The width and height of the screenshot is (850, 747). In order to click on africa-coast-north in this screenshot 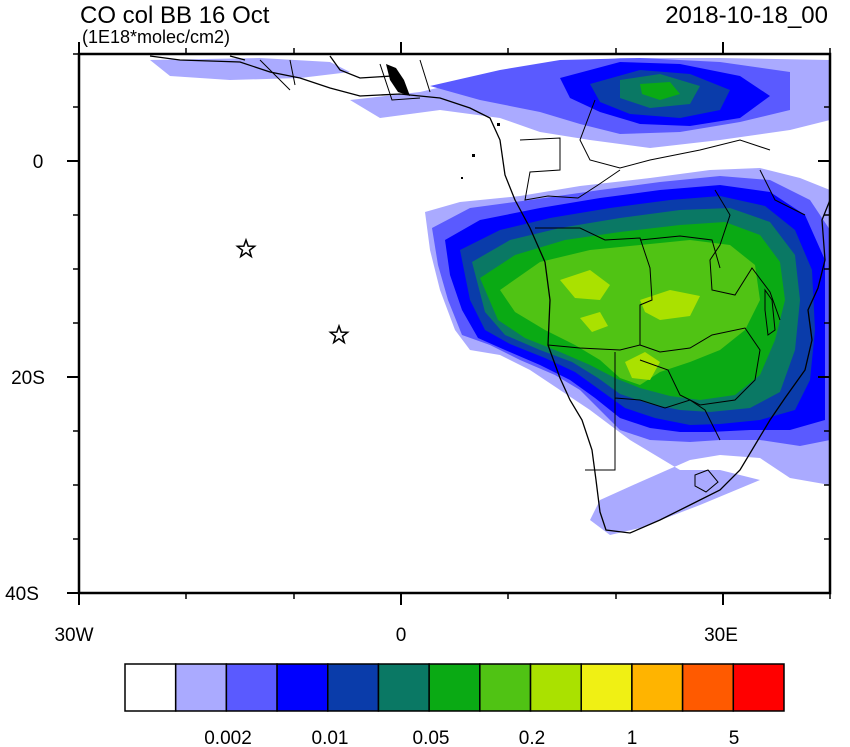, I will do `click(311, 67)`.